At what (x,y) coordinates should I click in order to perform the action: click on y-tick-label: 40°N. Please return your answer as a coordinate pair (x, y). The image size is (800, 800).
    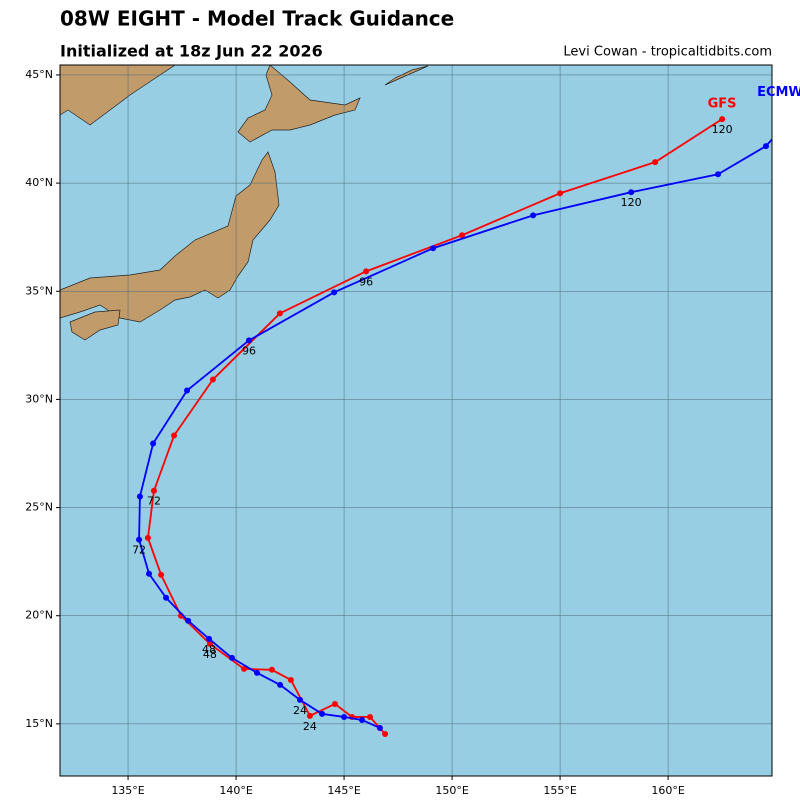
    Looking at the image, I should click on (39, 182).